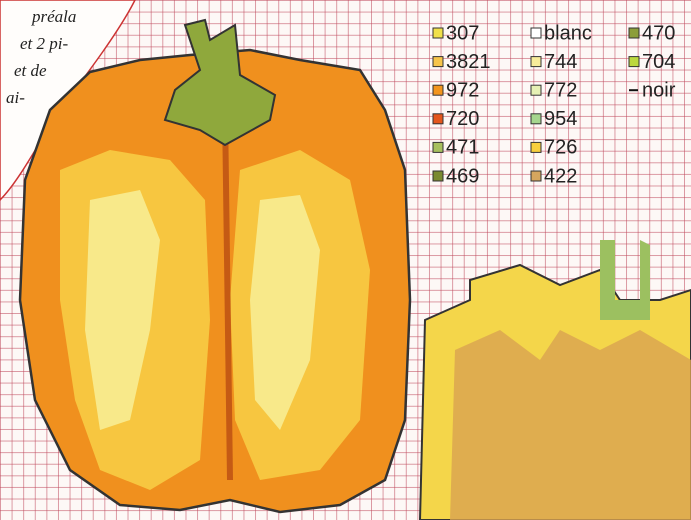  Describe the element at coordinates (560, 148) in the screenshot. I see `legend-code: 726` at that location.